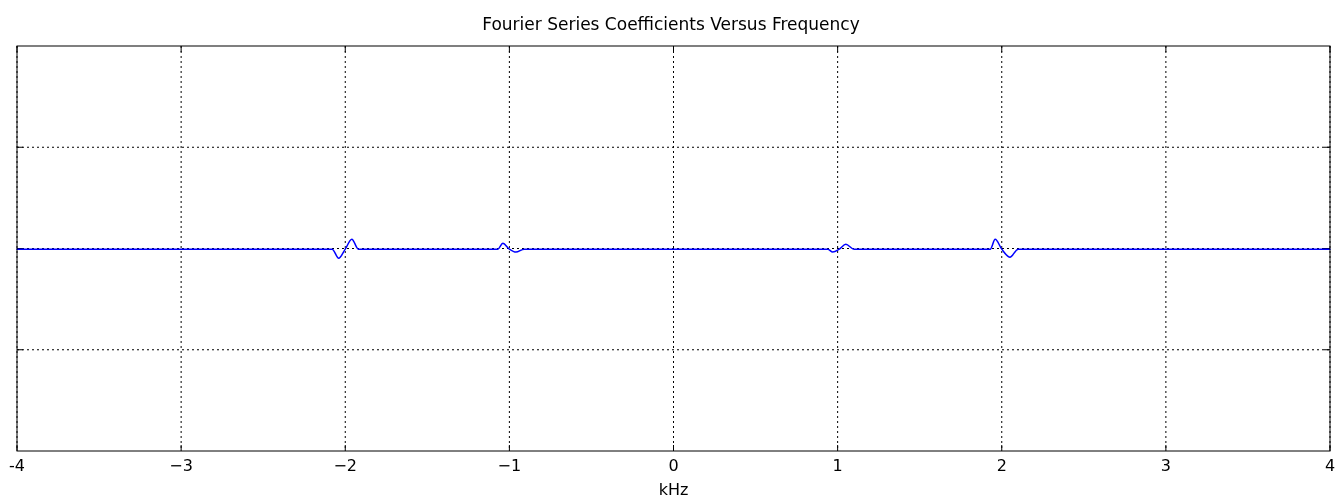  Describe the element at coordinates (181, 465) in the screenshot. I see `x-tick-label: −3` at that location.